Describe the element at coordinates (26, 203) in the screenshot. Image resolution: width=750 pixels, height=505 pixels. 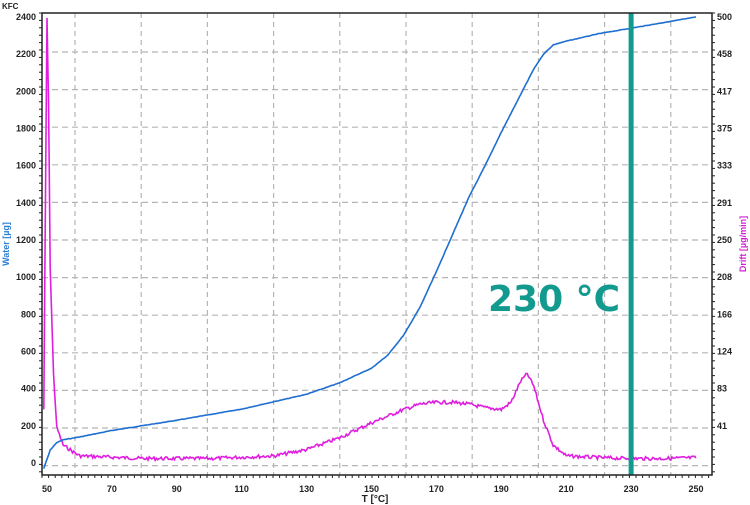
I see `y-tick-label-left: 1400` at that location.